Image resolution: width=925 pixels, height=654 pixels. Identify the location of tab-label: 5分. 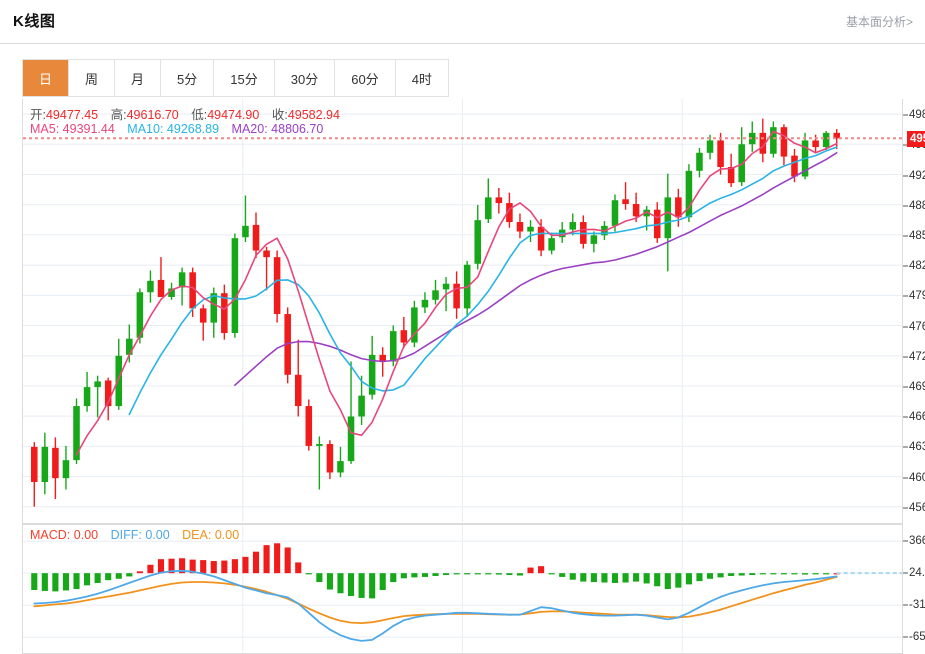
(187, 79).